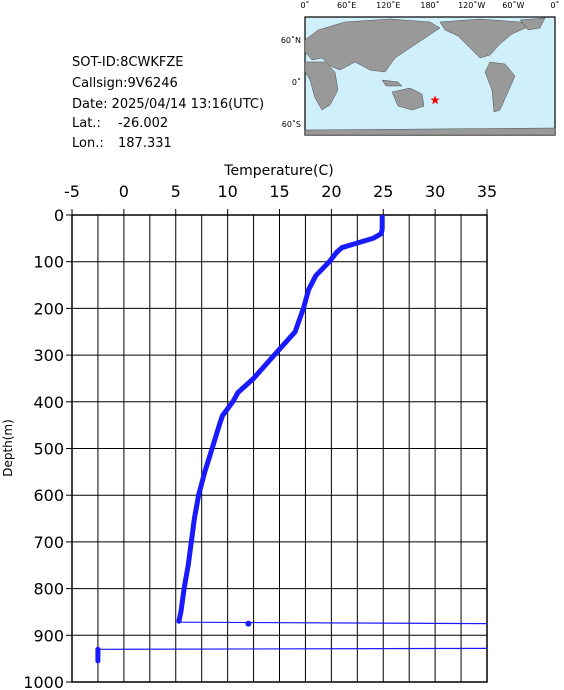 This screenshot has height=690, width=564. What do you see at coordinates (291, 40) in the screenshot?
I see `map-lat-label: 60˚N` at bounding box center [291, 40].